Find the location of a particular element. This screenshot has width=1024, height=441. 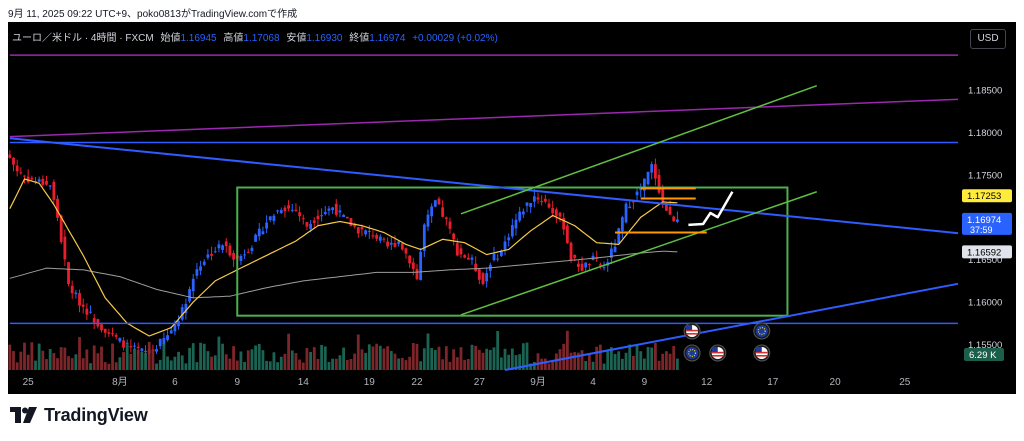

date-axis-label: 19 is located at coordinates (370, 382).